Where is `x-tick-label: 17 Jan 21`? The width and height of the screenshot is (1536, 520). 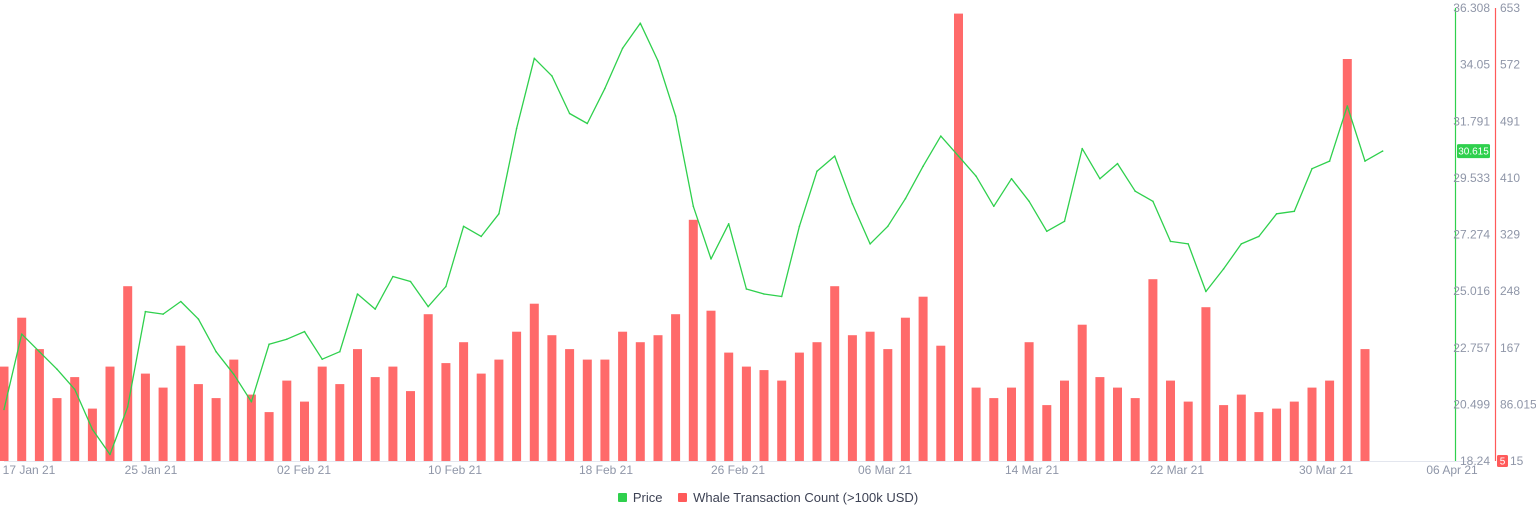
x-tick-label: 17 Jan 21 is located at coordinates (29, 470).